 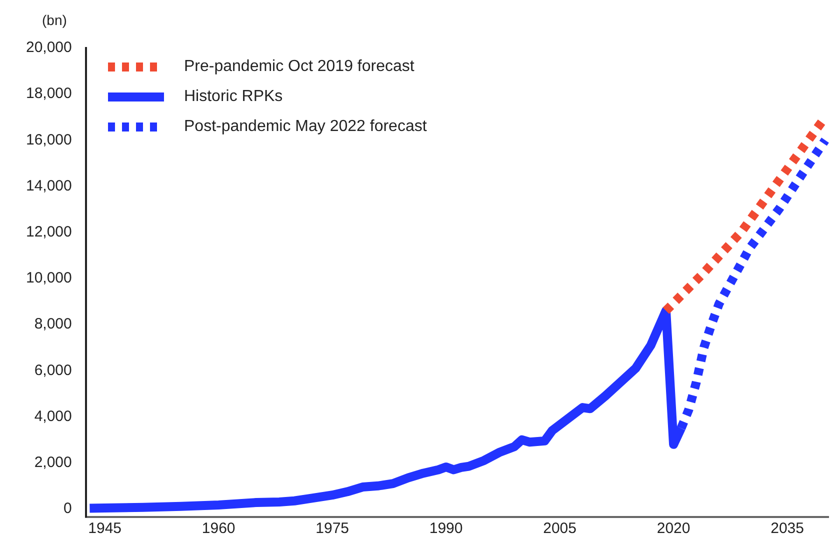 I want to click on legend-label: Post-pandemic May 2022 forecast, so click(x=305, y=127).